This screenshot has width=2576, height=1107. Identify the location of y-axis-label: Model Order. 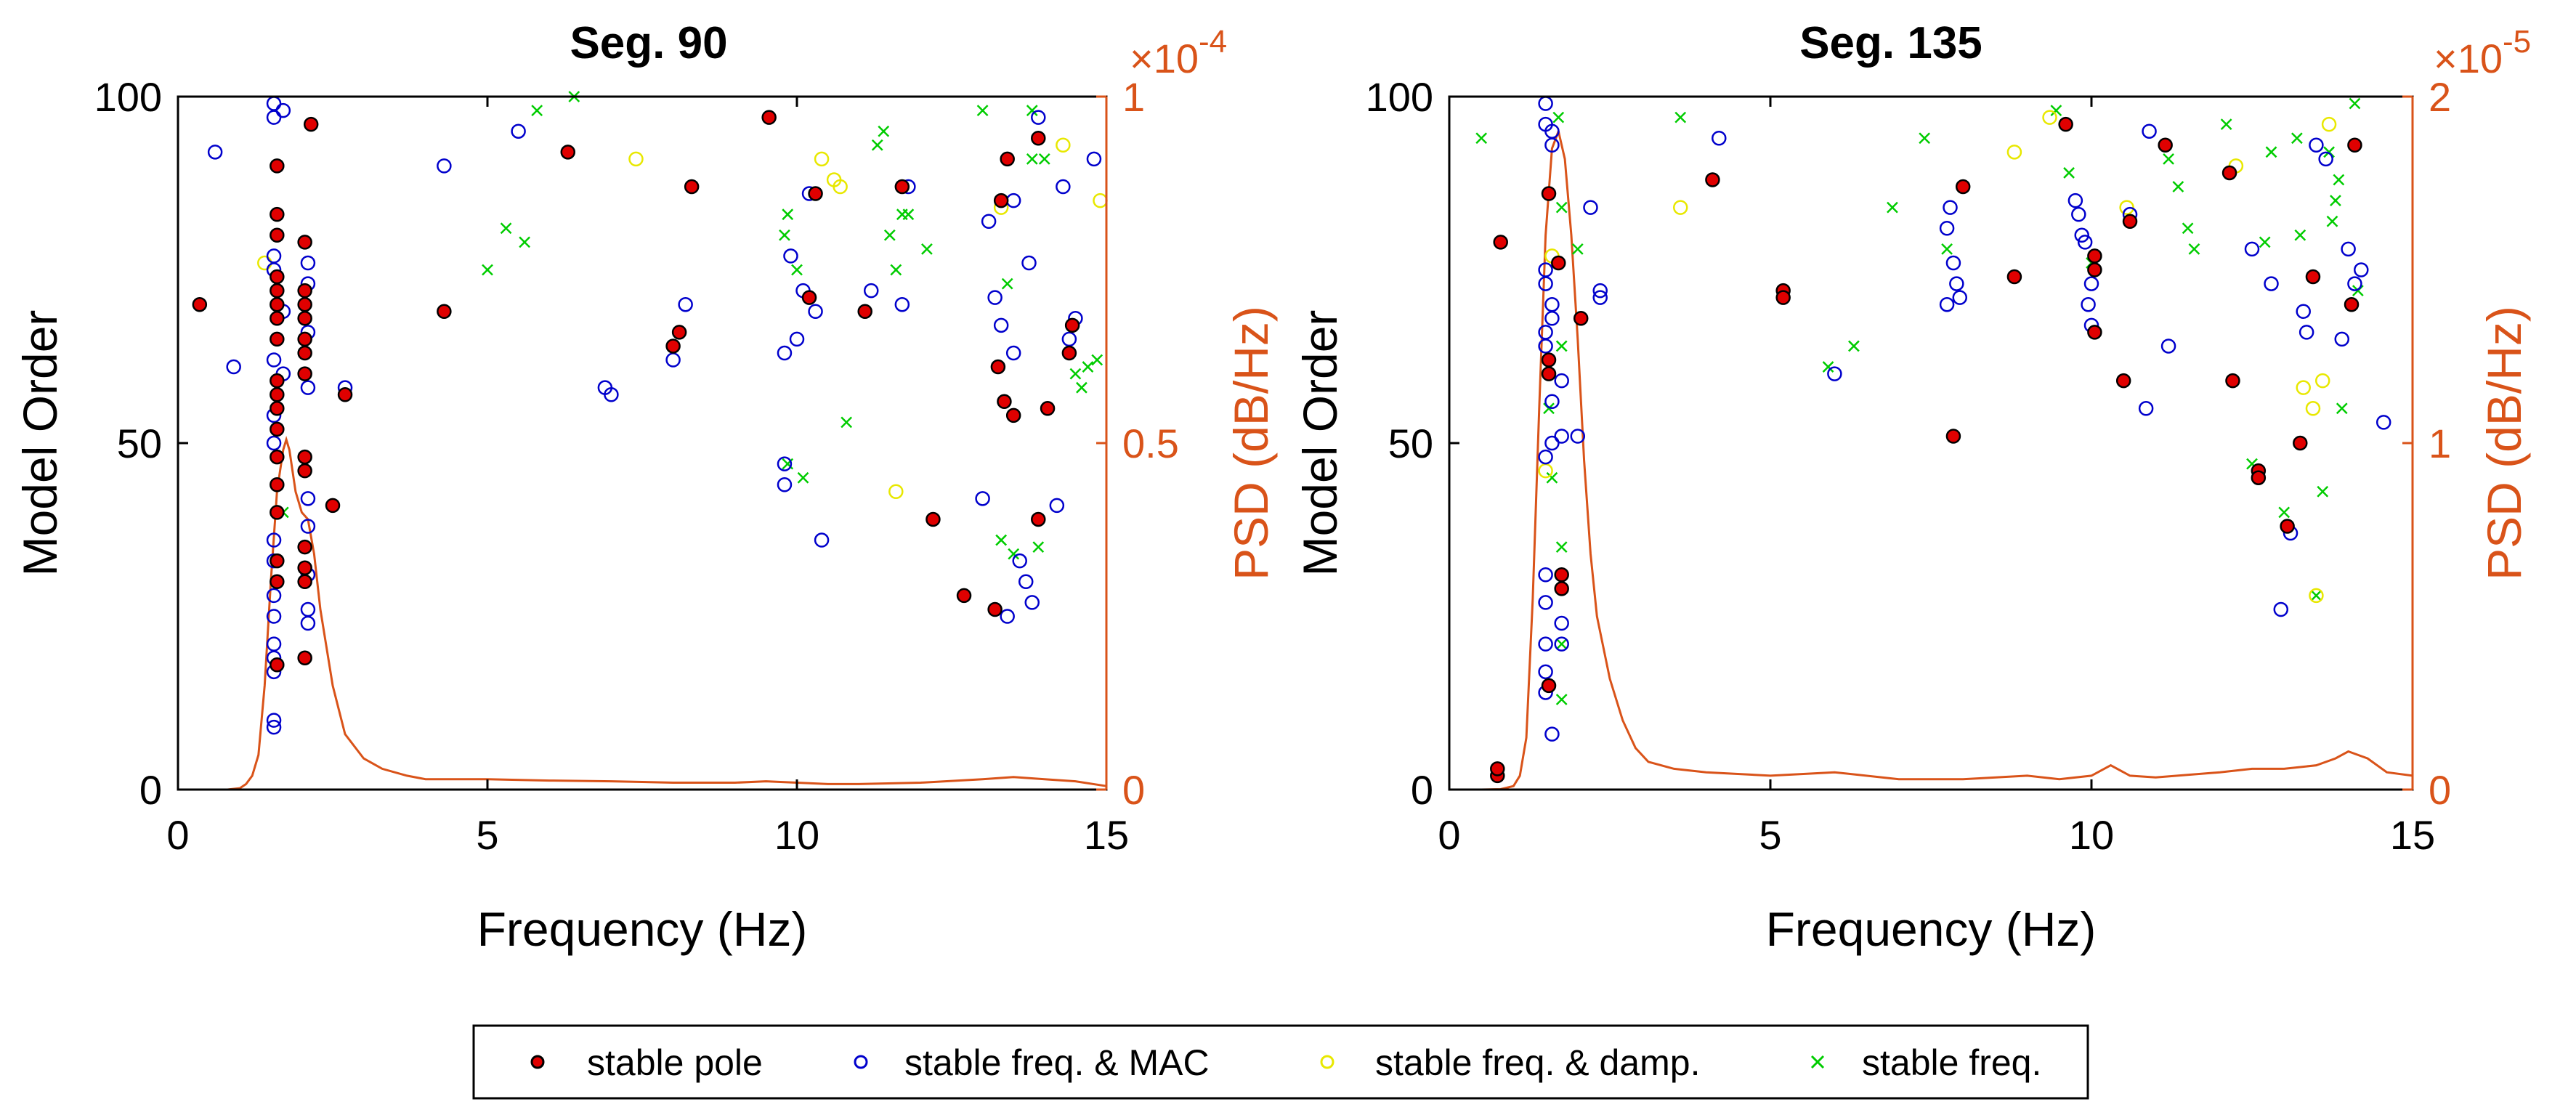
(1320, 443).